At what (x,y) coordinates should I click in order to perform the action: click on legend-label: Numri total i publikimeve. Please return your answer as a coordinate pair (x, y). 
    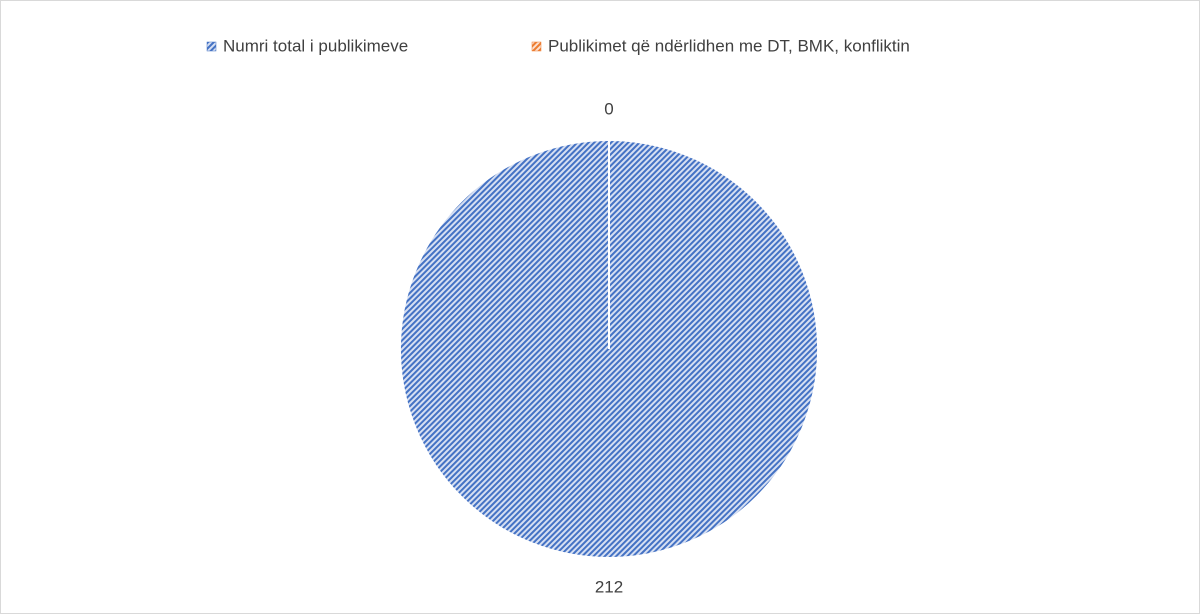
    Looking at the image, I should click on (315, 45).